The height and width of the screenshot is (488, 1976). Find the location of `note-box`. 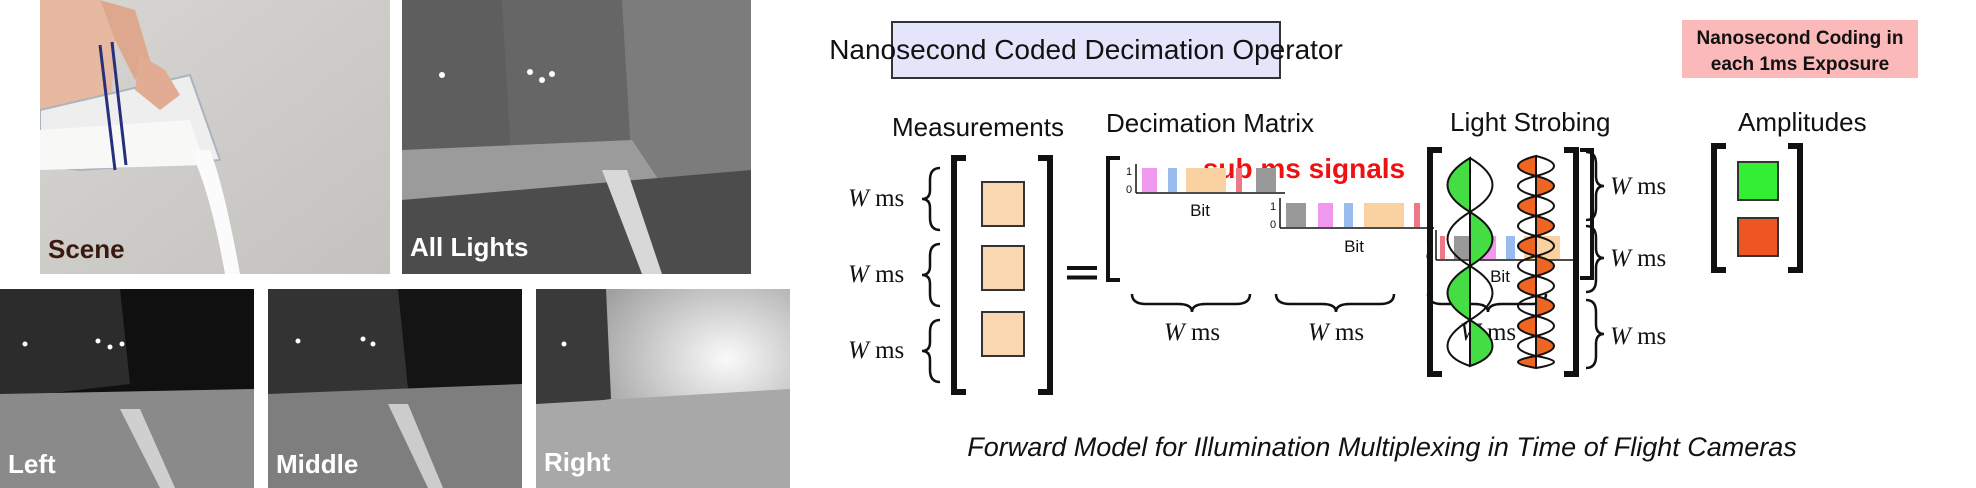

note-box is located at coordinates (1800, 49).